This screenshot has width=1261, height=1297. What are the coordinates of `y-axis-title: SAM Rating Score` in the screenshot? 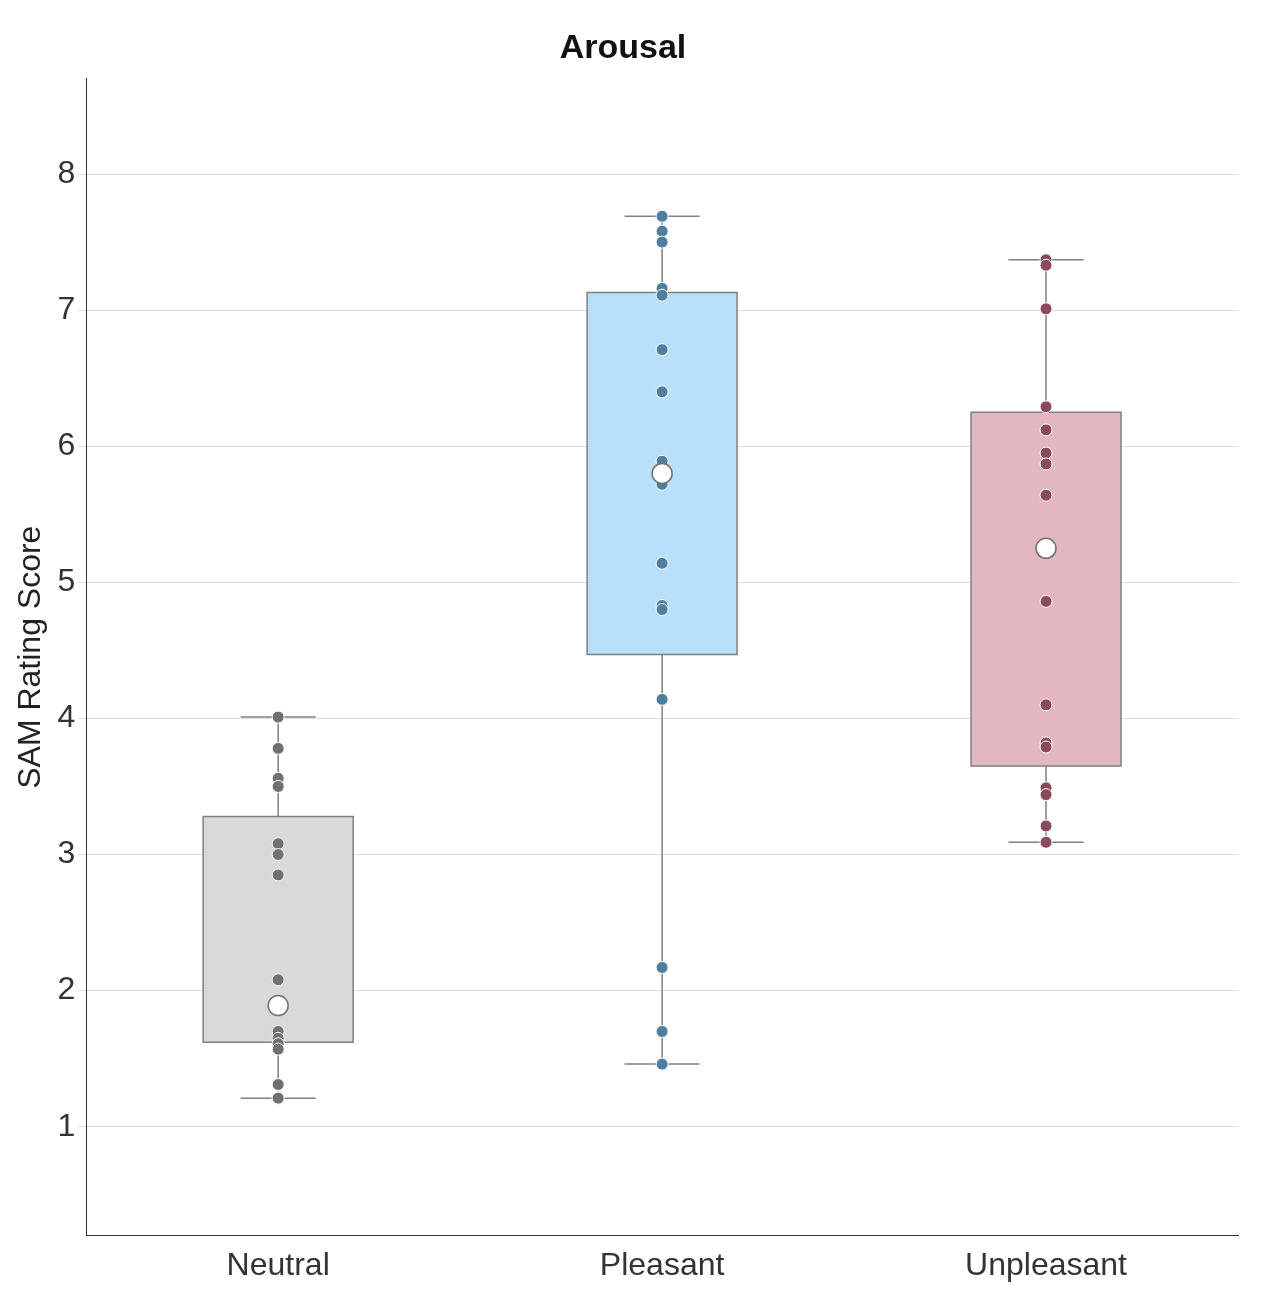 It's located at (29, 657).